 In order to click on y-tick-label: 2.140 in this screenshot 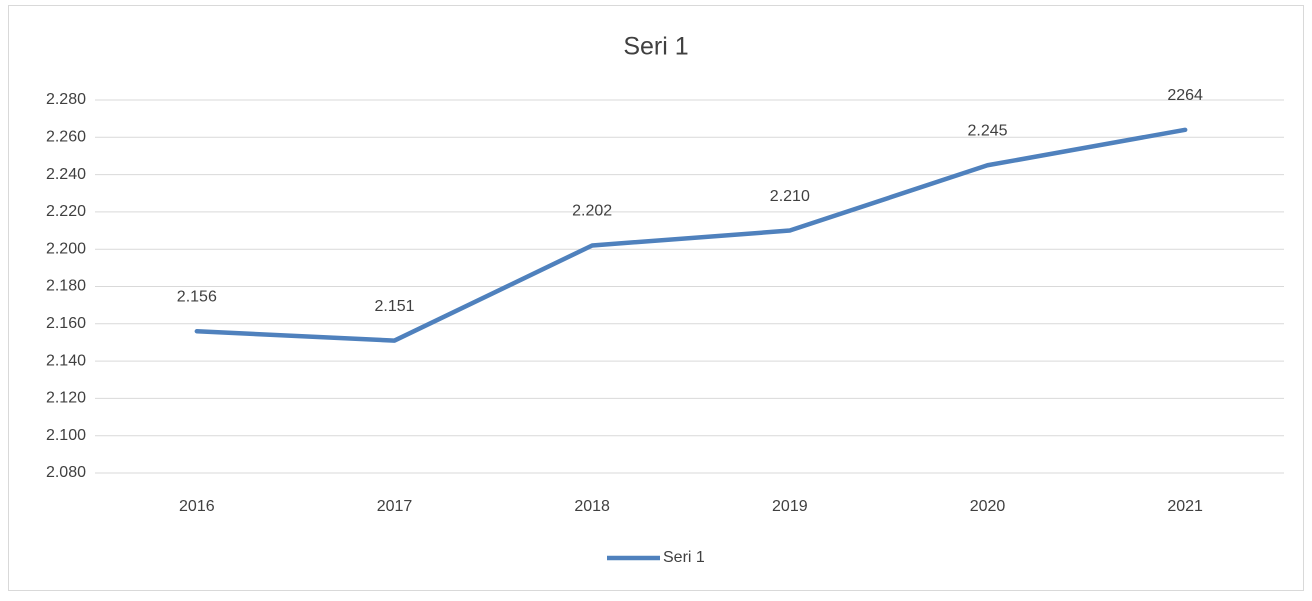, I will do `click(66, 360)`.